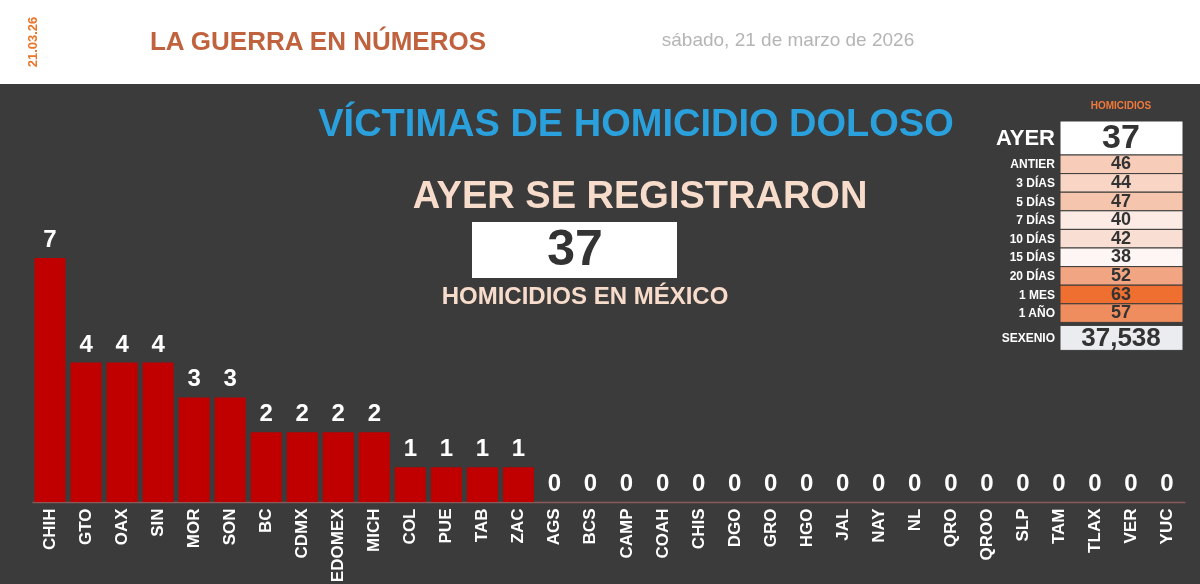  I want to click on x-tick-label: JAL, so click(842, 524).